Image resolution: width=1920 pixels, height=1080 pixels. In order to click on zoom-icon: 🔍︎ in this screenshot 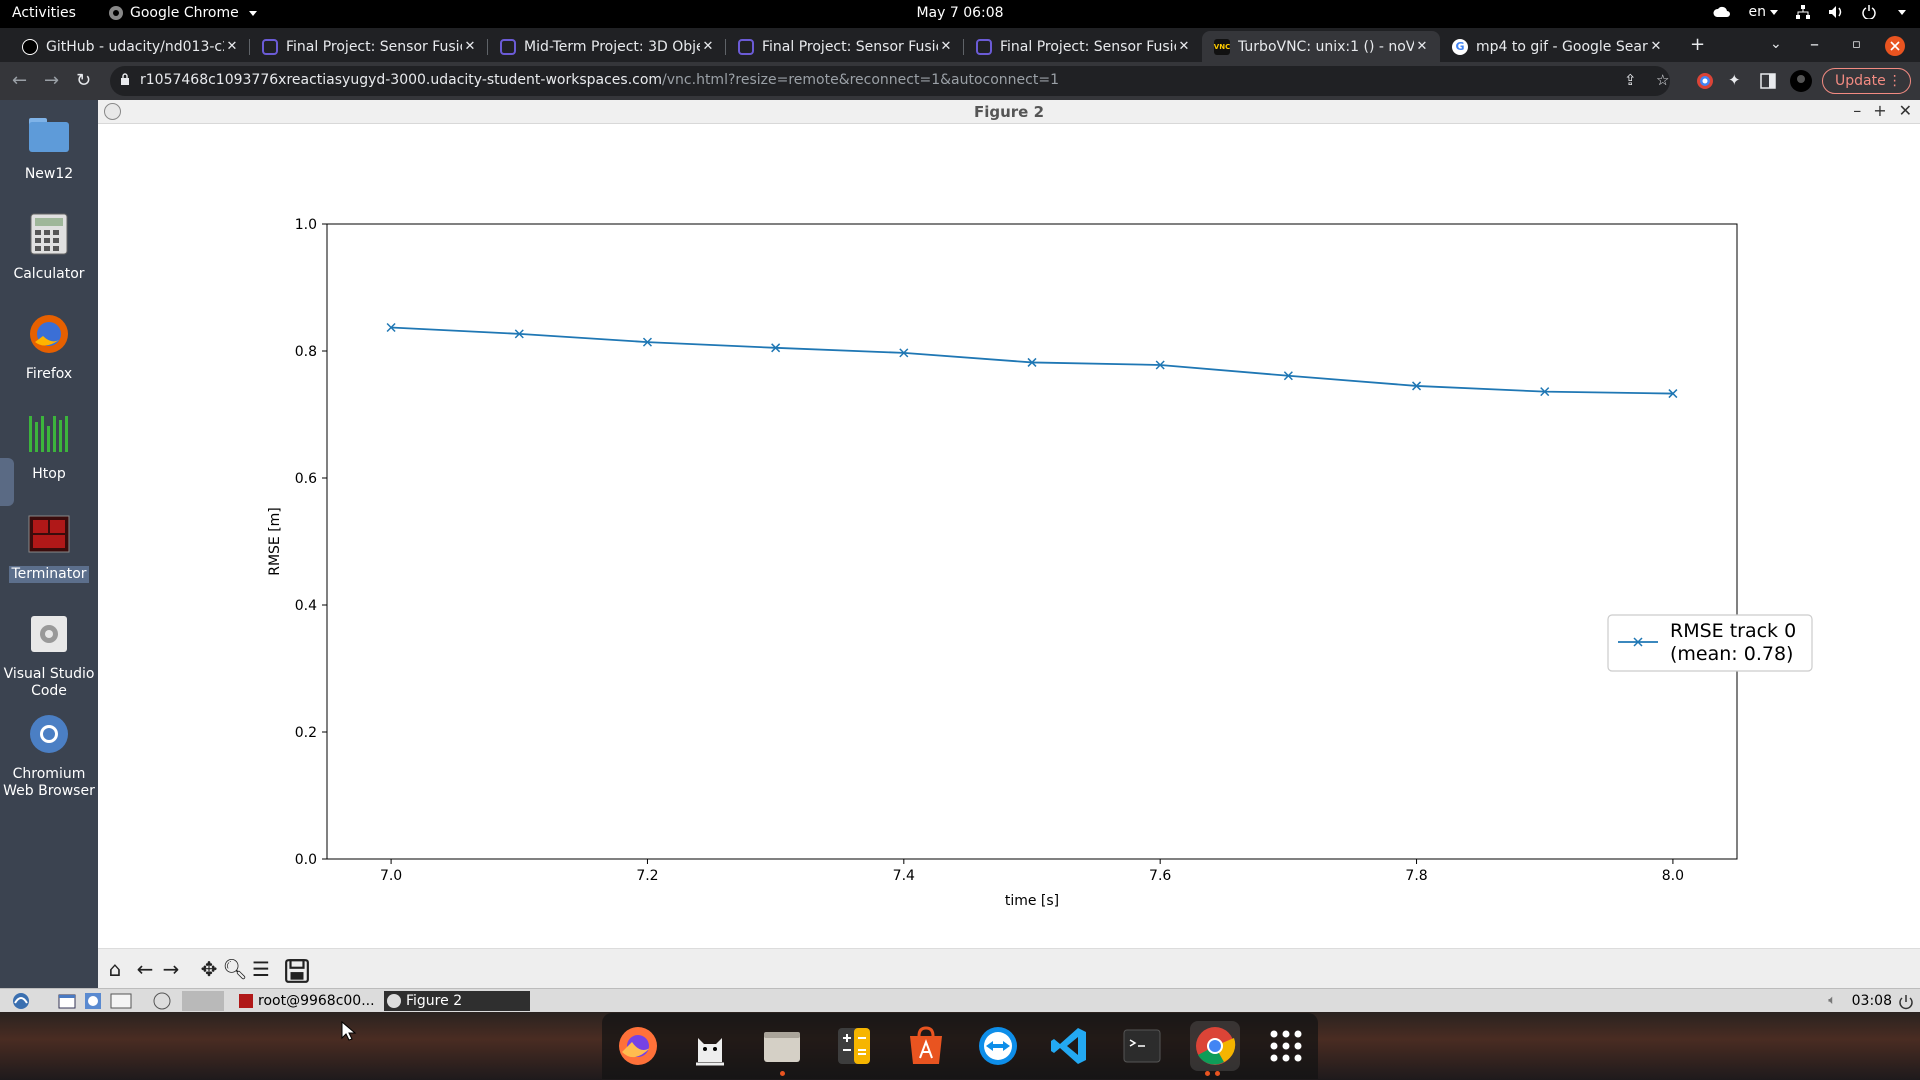, I will do `click(235, 969)`.